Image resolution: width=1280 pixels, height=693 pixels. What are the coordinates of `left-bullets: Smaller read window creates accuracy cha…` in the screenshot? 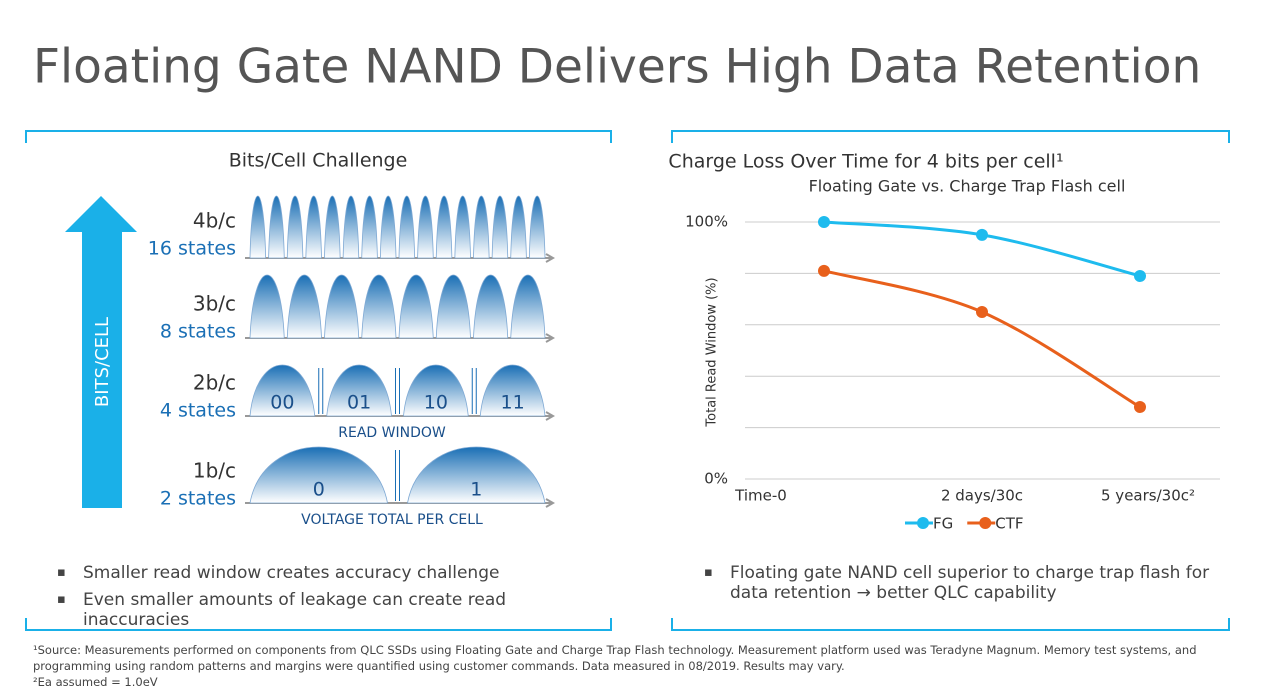 It's located at (292, 600).